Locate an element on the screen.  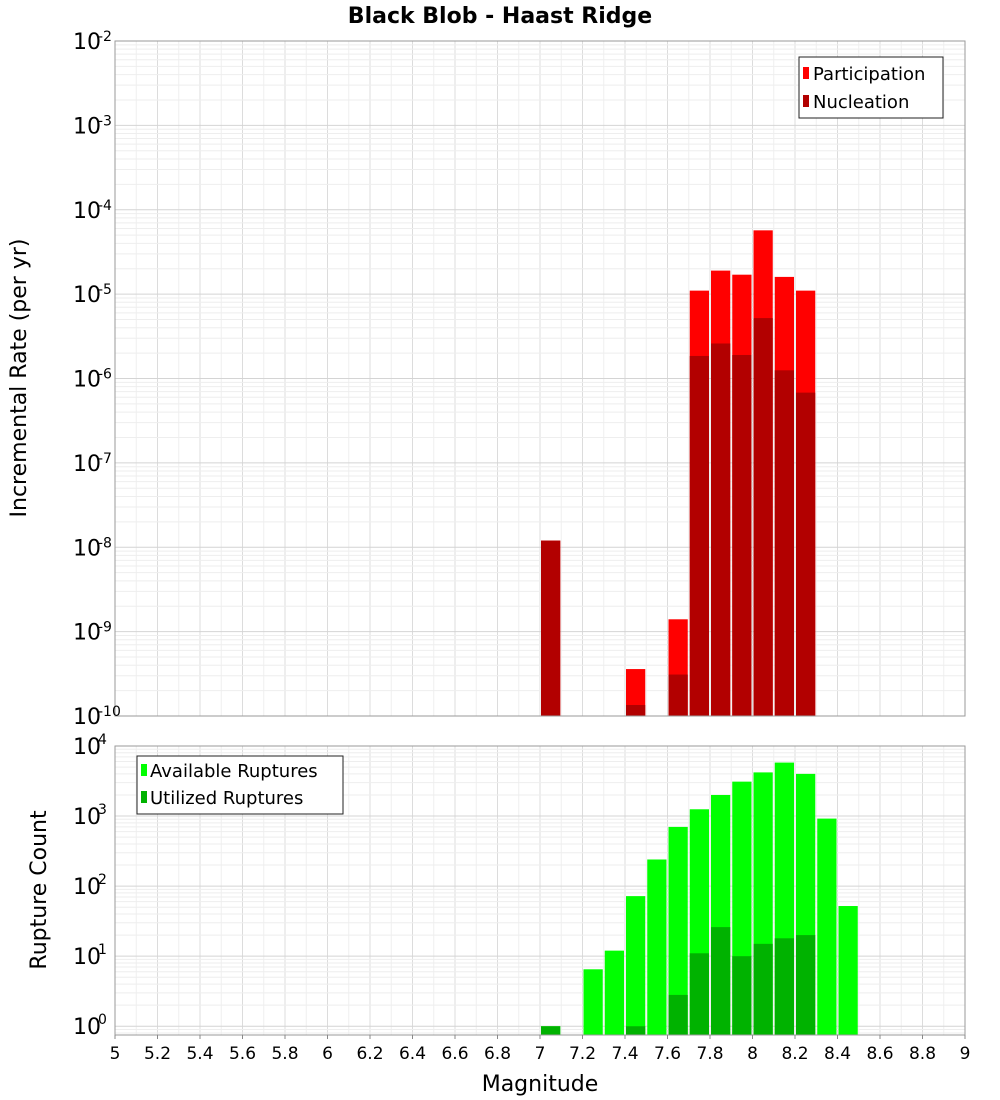
rate-y-axis-label: Incremental Rate (per yr) is located at coordinates (19, 378).